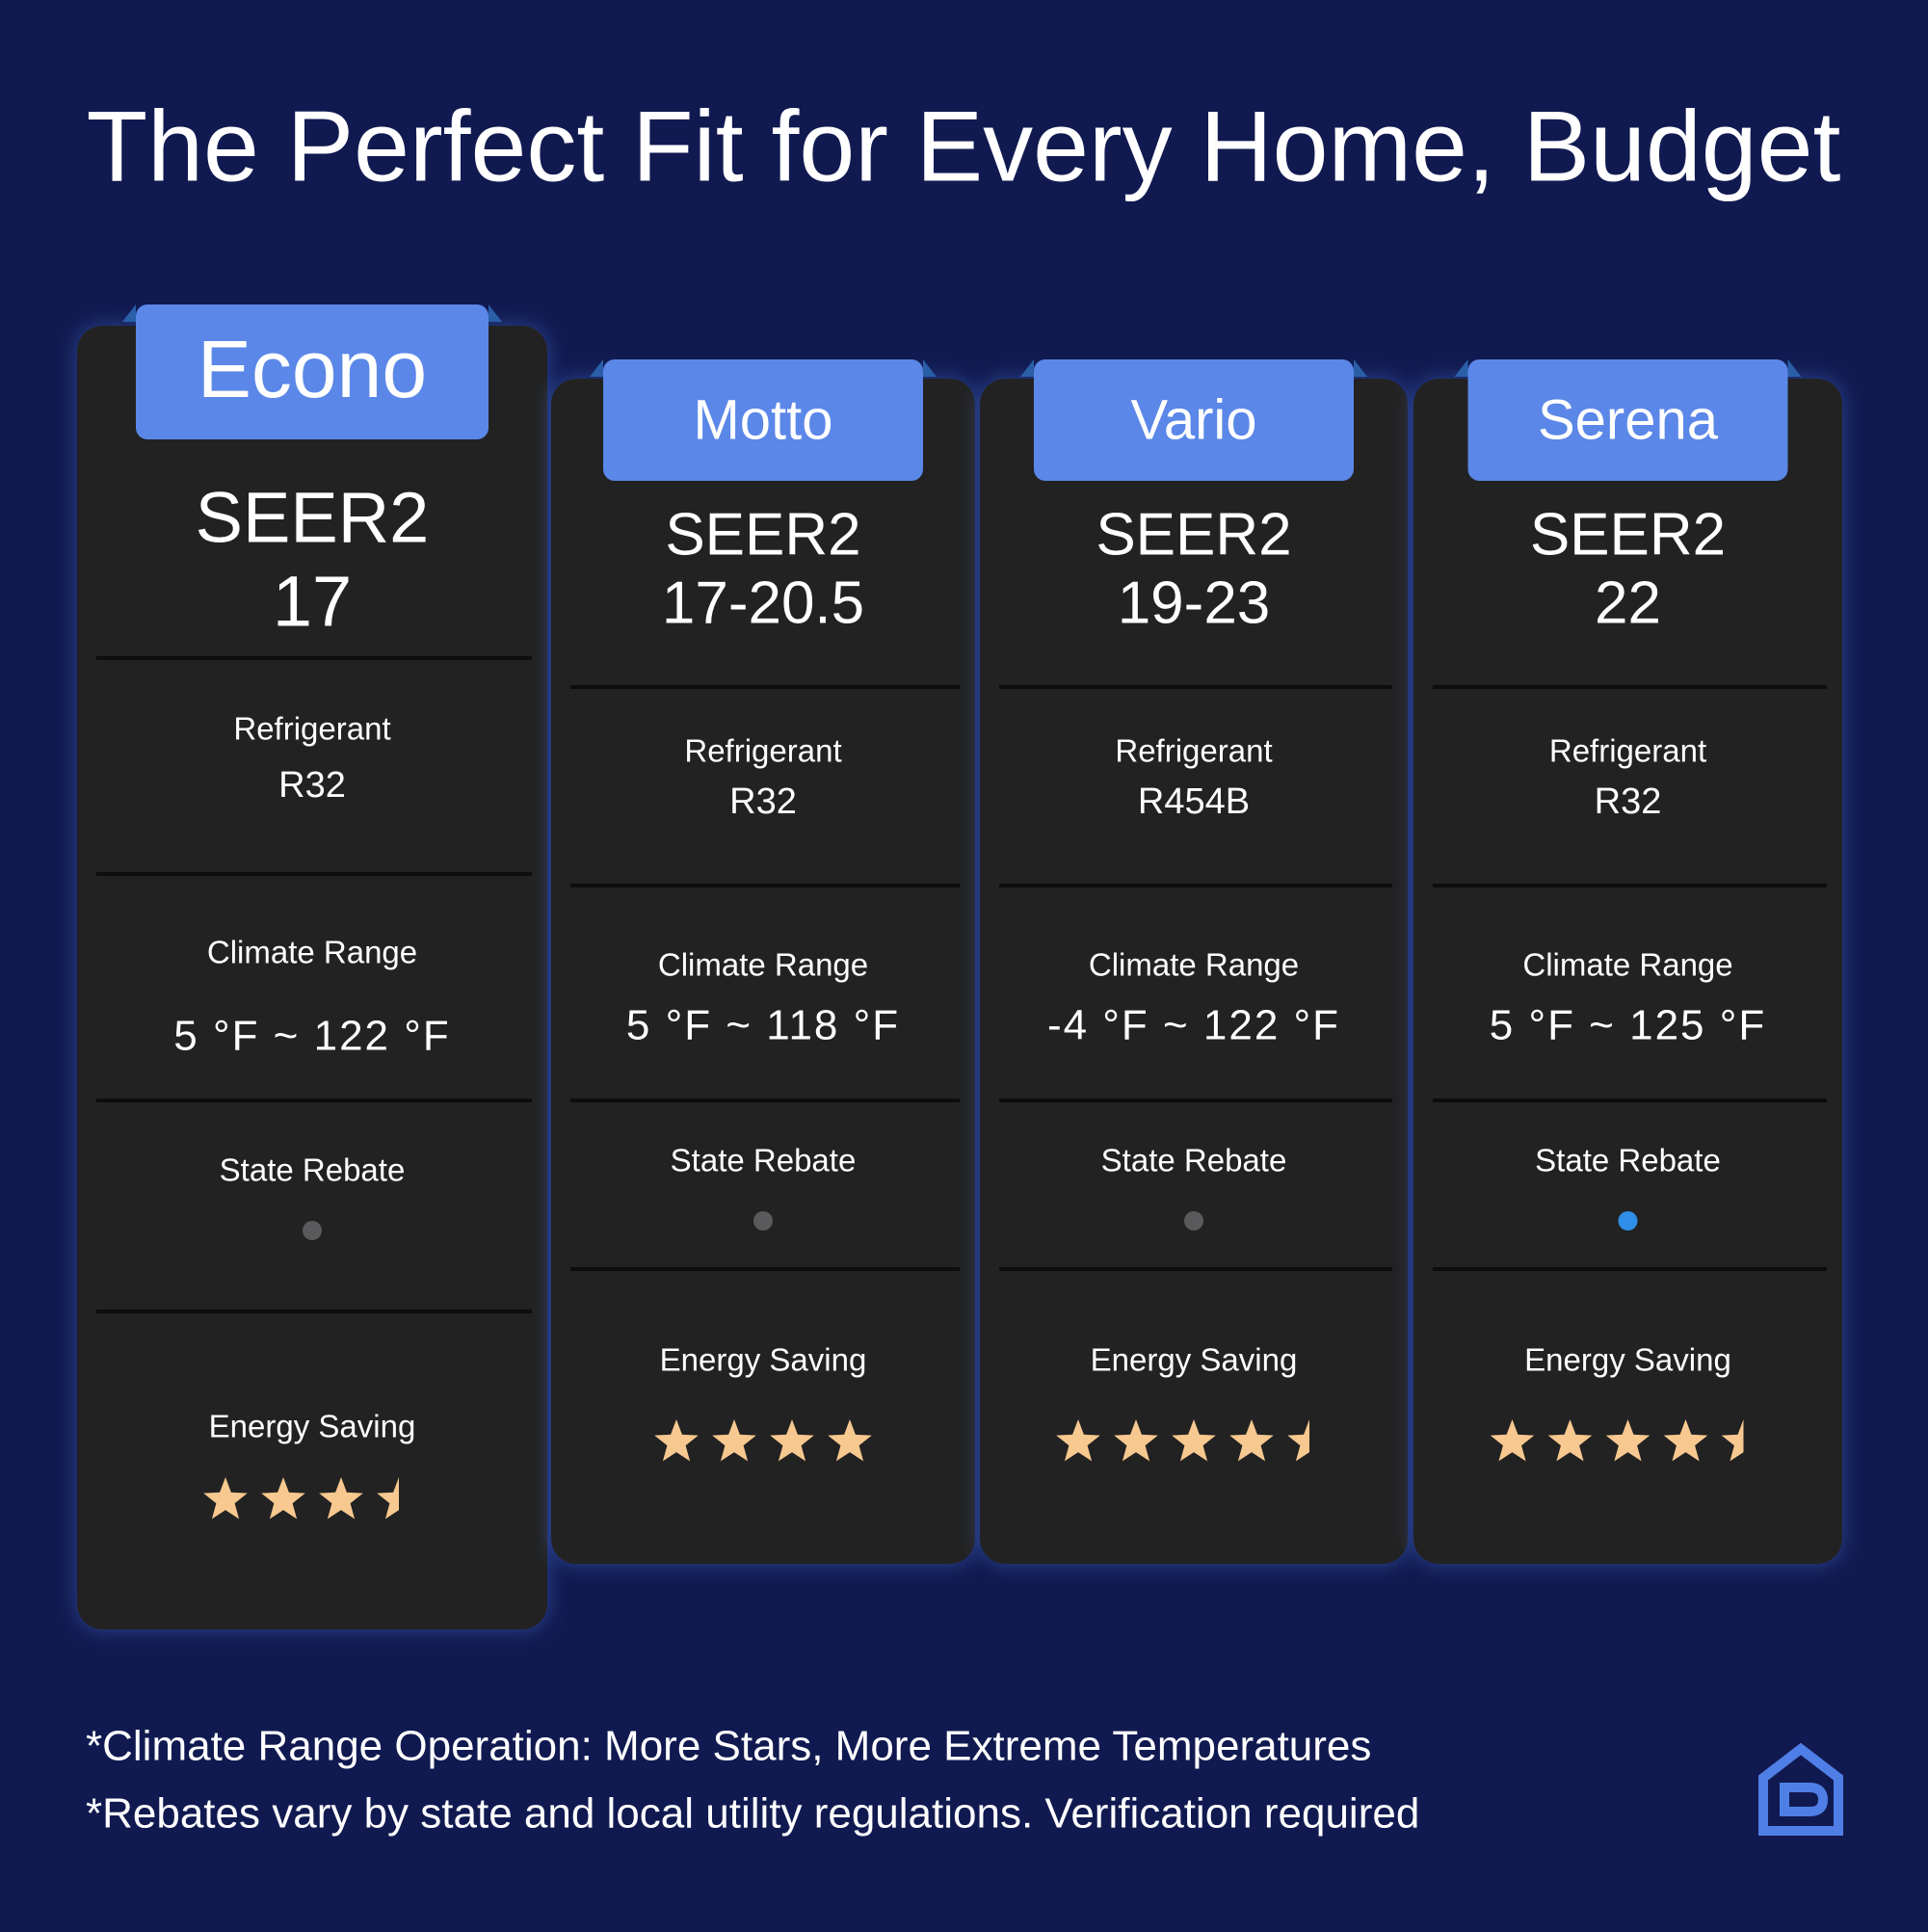  I want to click on logo, so click(1801, 1789).